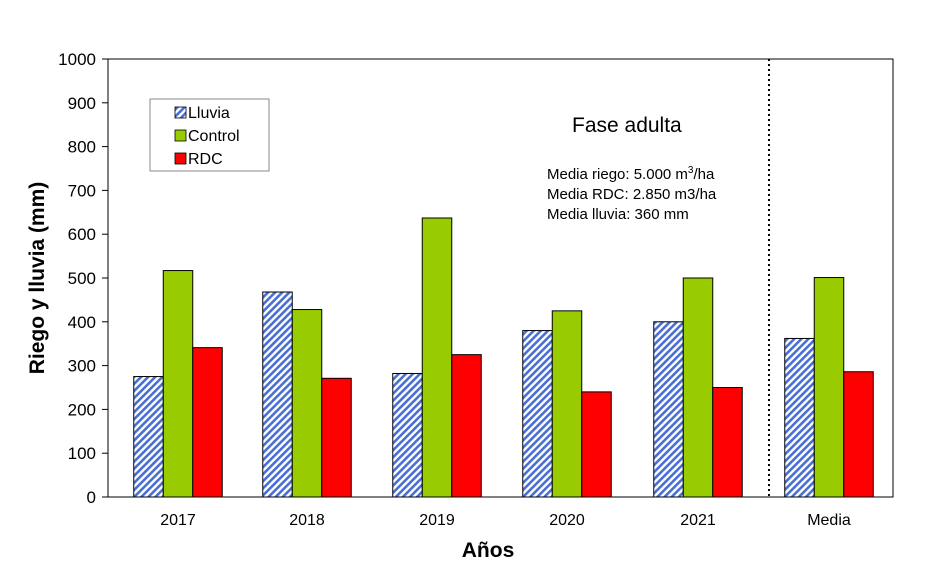 This screenshot has width=931, height=585. What do you see at coordinates (148, 437) in the screenshot?
I see `bar-lluvia-2017` at bounding box center [148, 437].